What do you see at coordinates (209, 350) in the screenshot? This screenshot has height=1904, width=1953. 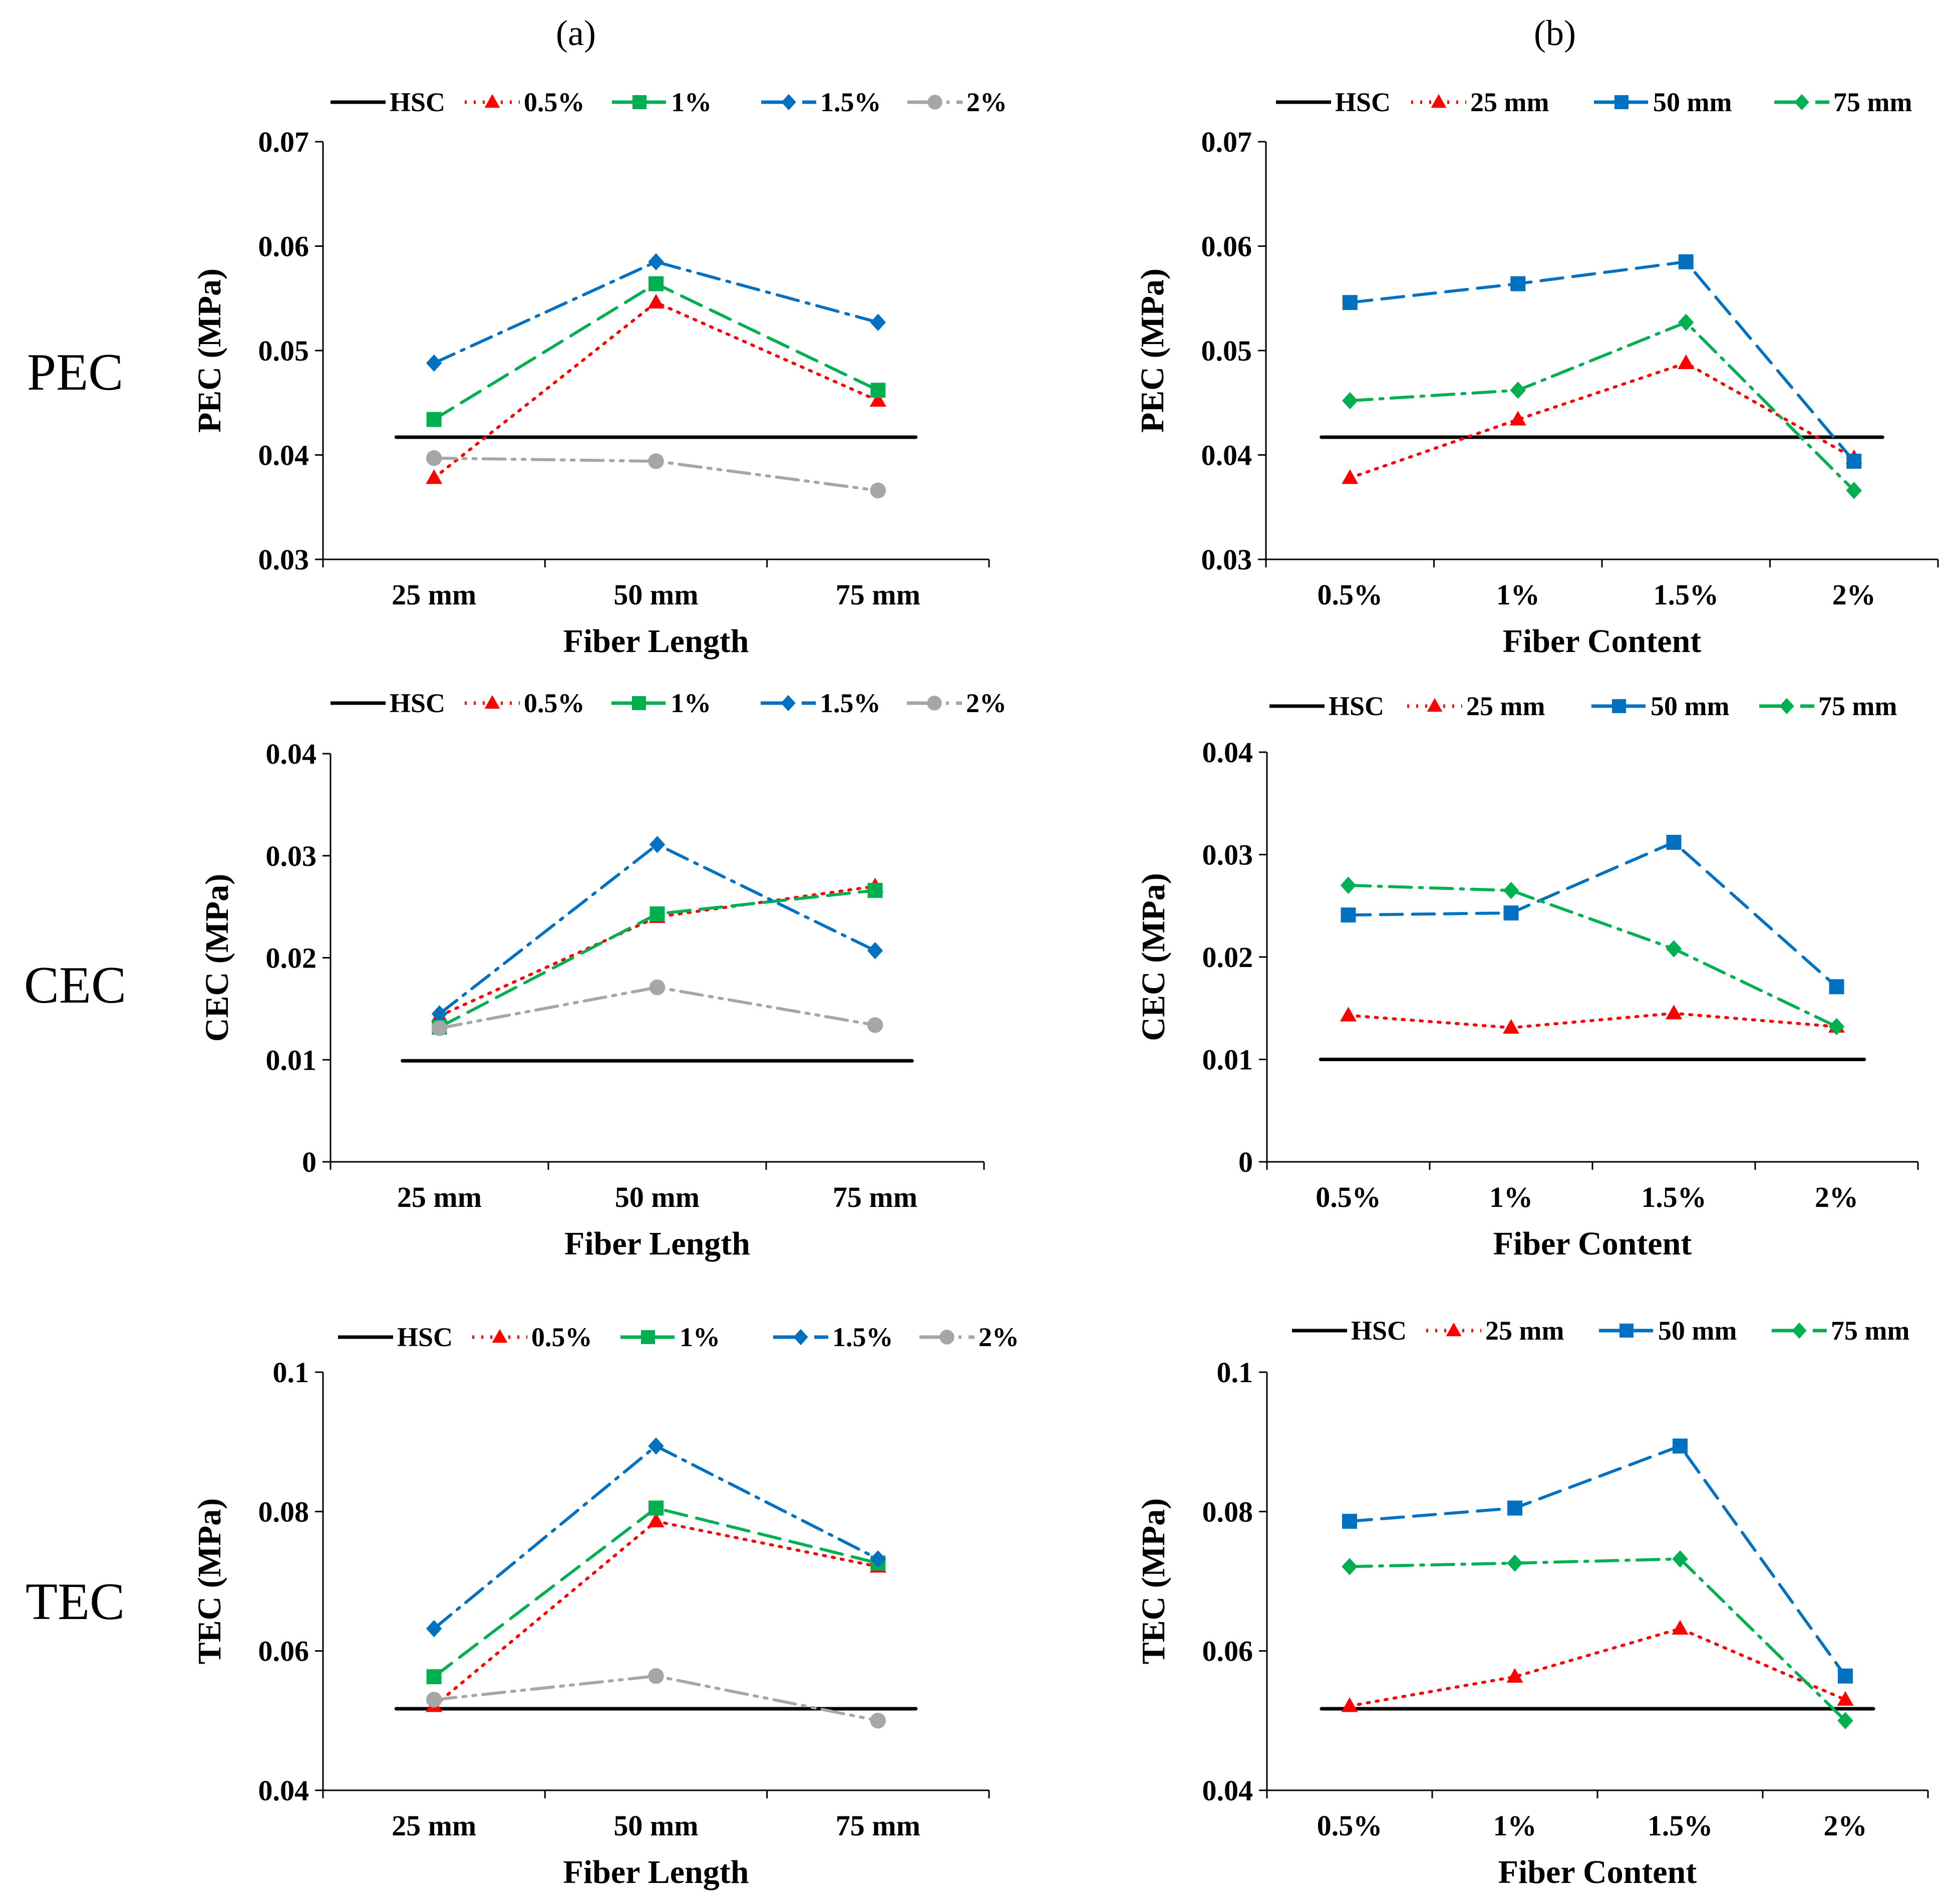 I see `y-axis-title: PEC (MPa)` at bounding box center [209, 350].